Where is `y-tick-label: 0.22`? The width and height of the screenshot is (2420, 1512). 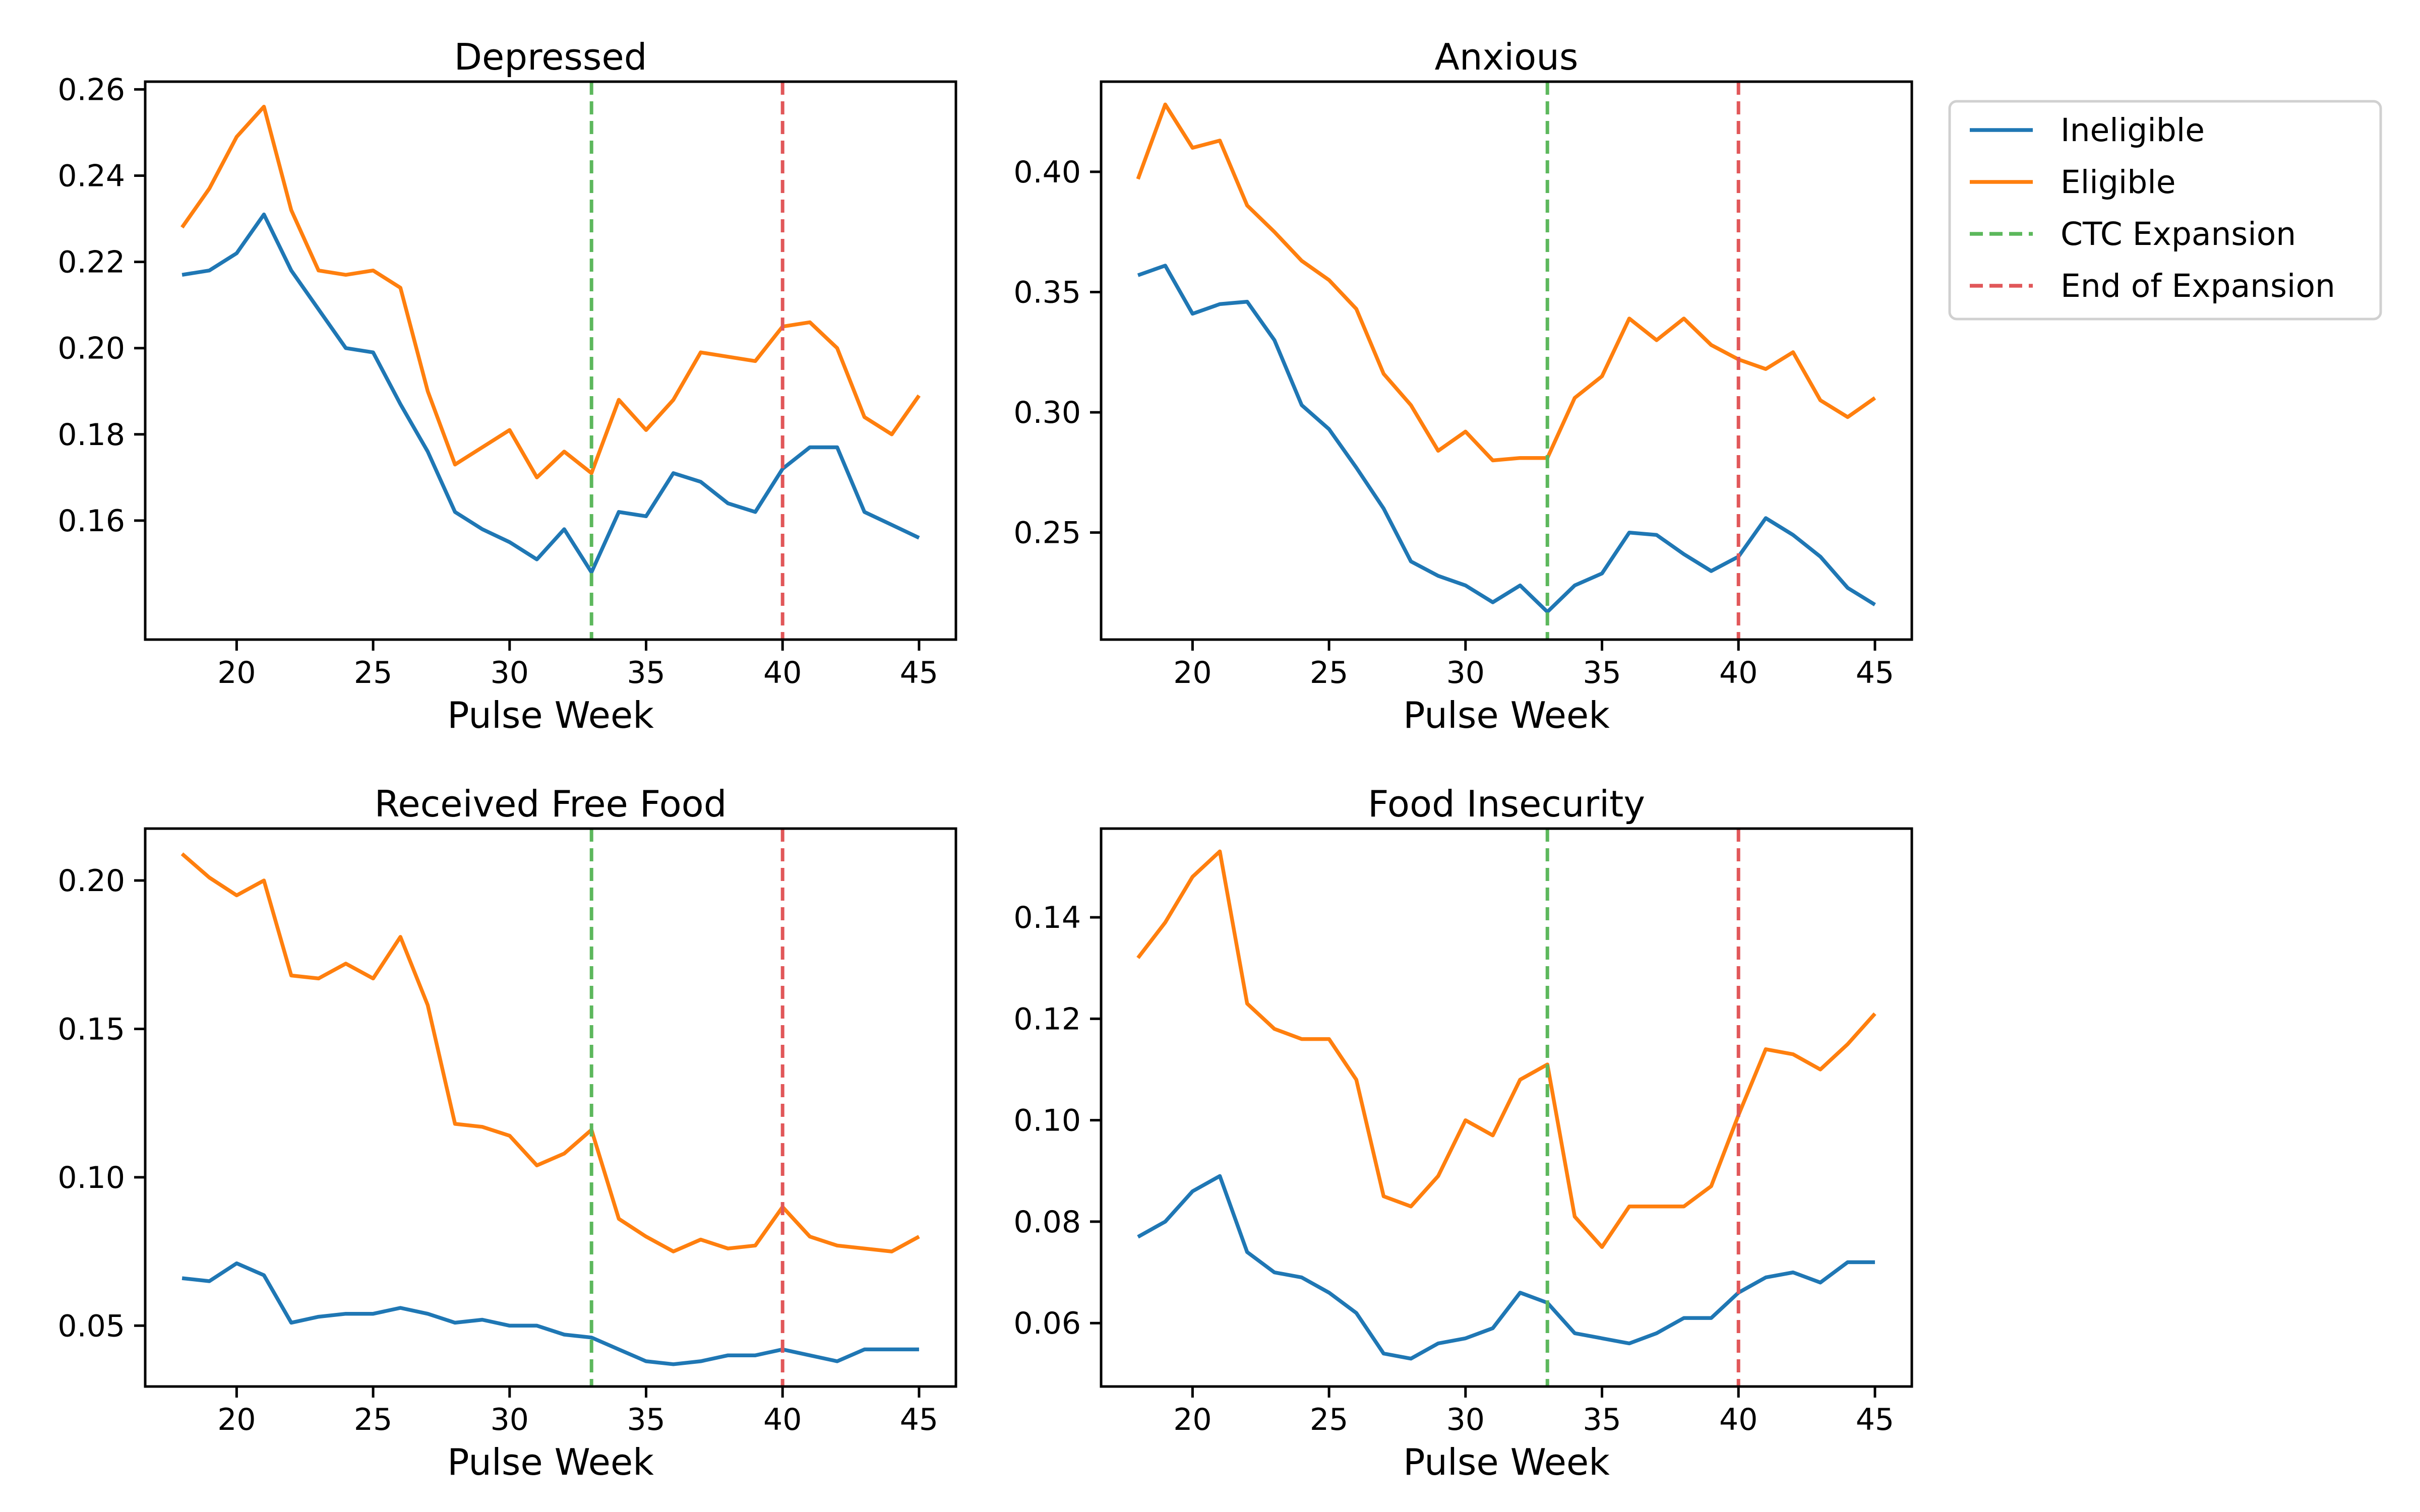
y-tick-label: 0.22 is located at coordinates (91, 262).